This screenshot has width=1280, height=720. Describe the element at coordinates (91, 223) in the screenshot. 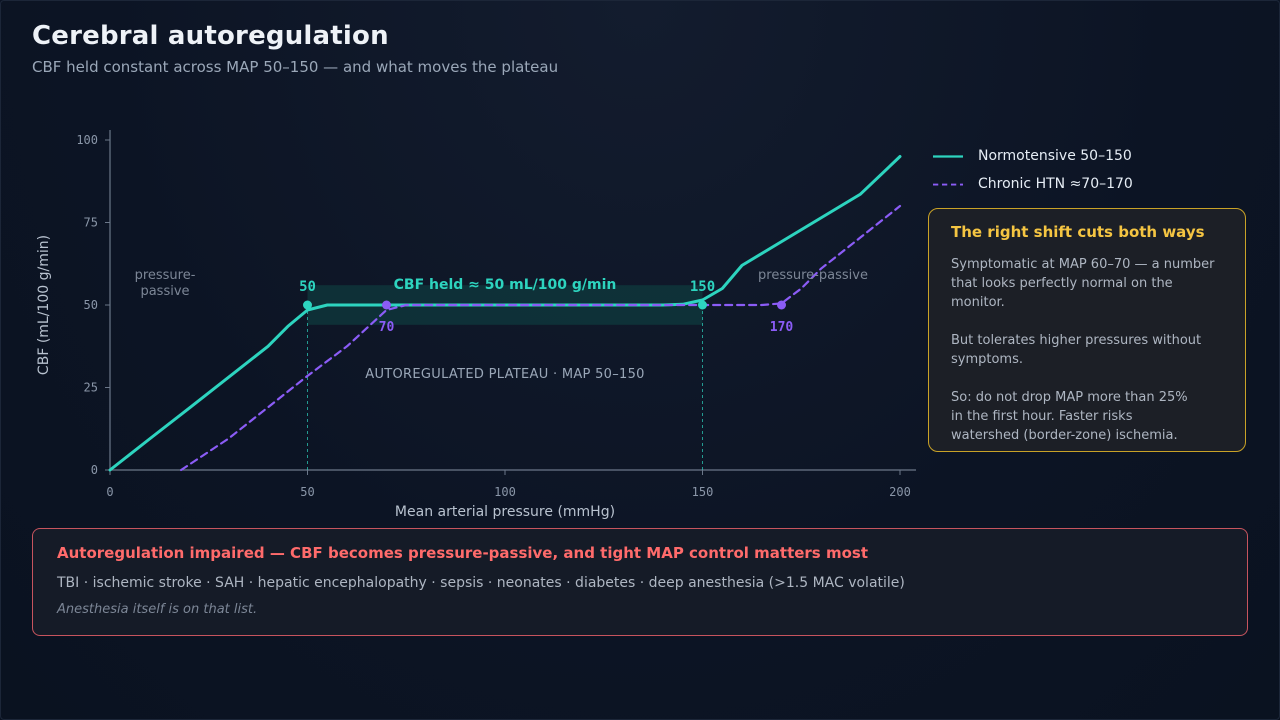

I see `y-tick-label: 75` at that location.